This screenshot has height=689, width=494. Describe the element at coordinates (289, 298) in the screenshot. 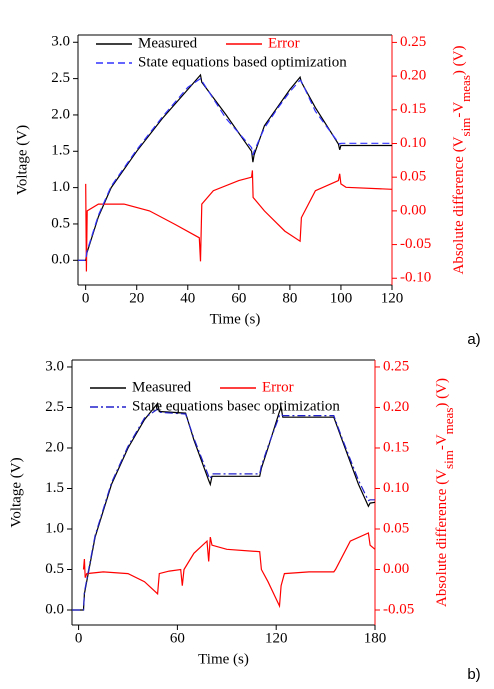

I see `x-tick-label: 80` at that location.